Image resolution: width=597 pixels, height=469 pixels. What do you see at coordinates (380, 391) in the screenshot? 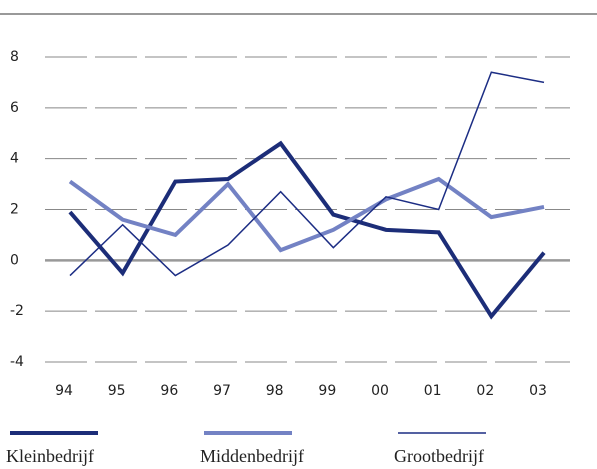
I see `x-tick-label: 00` at bounding box center [380, 391].